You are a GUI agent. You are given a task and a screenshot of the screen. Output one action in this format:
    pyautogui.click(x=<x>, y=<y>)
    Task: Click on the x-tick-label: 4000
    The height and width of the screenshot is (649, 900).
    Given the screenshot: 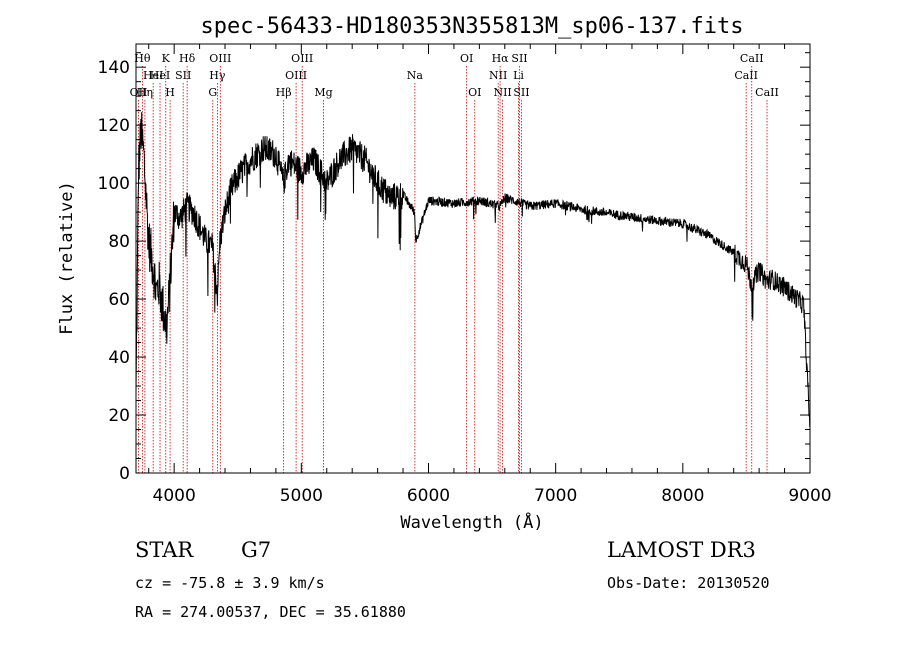 What is the action you would take?
    pyautogui.click(x=174, y=496)
    